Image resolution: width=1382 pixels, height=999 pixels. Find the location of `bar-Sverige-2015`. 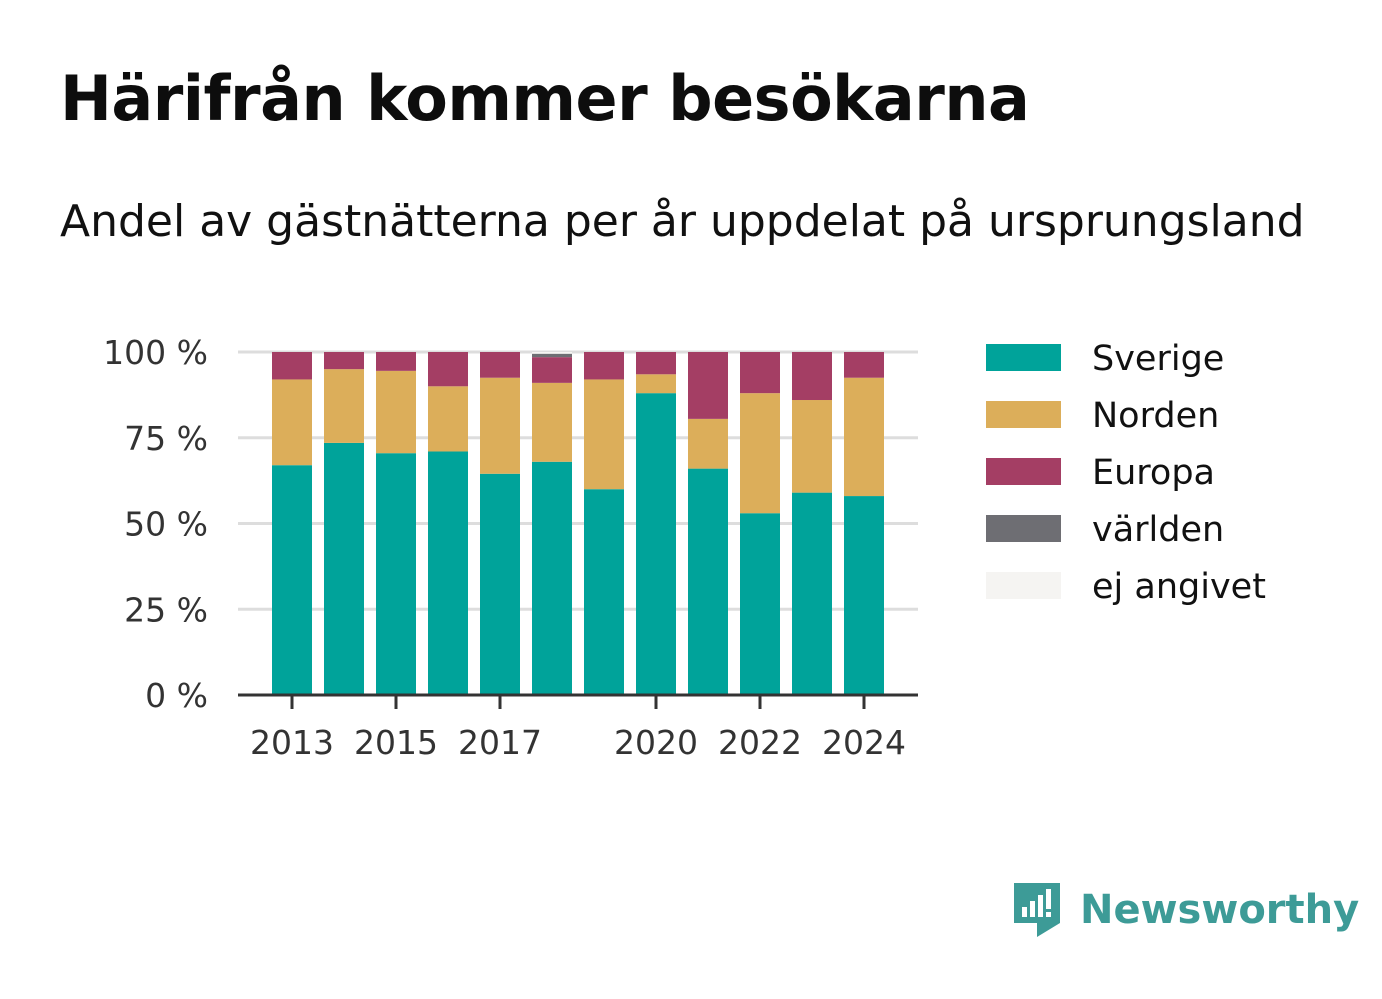

bar-Sverige-2015 is located at coordinates (396, 574).